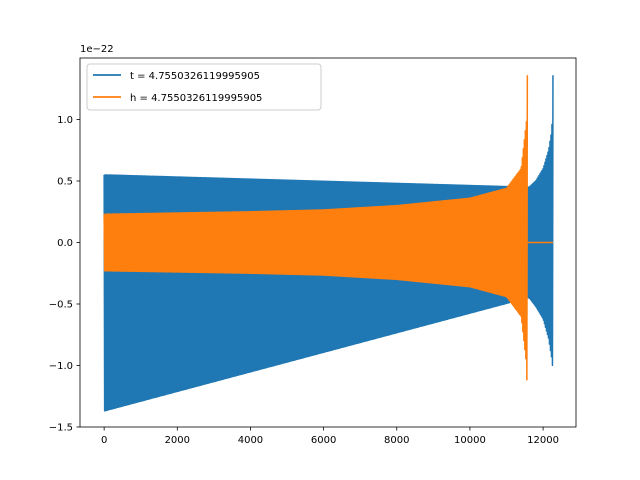  I want to click on y-multiplier-label: 1e−22, so click(97, 49).